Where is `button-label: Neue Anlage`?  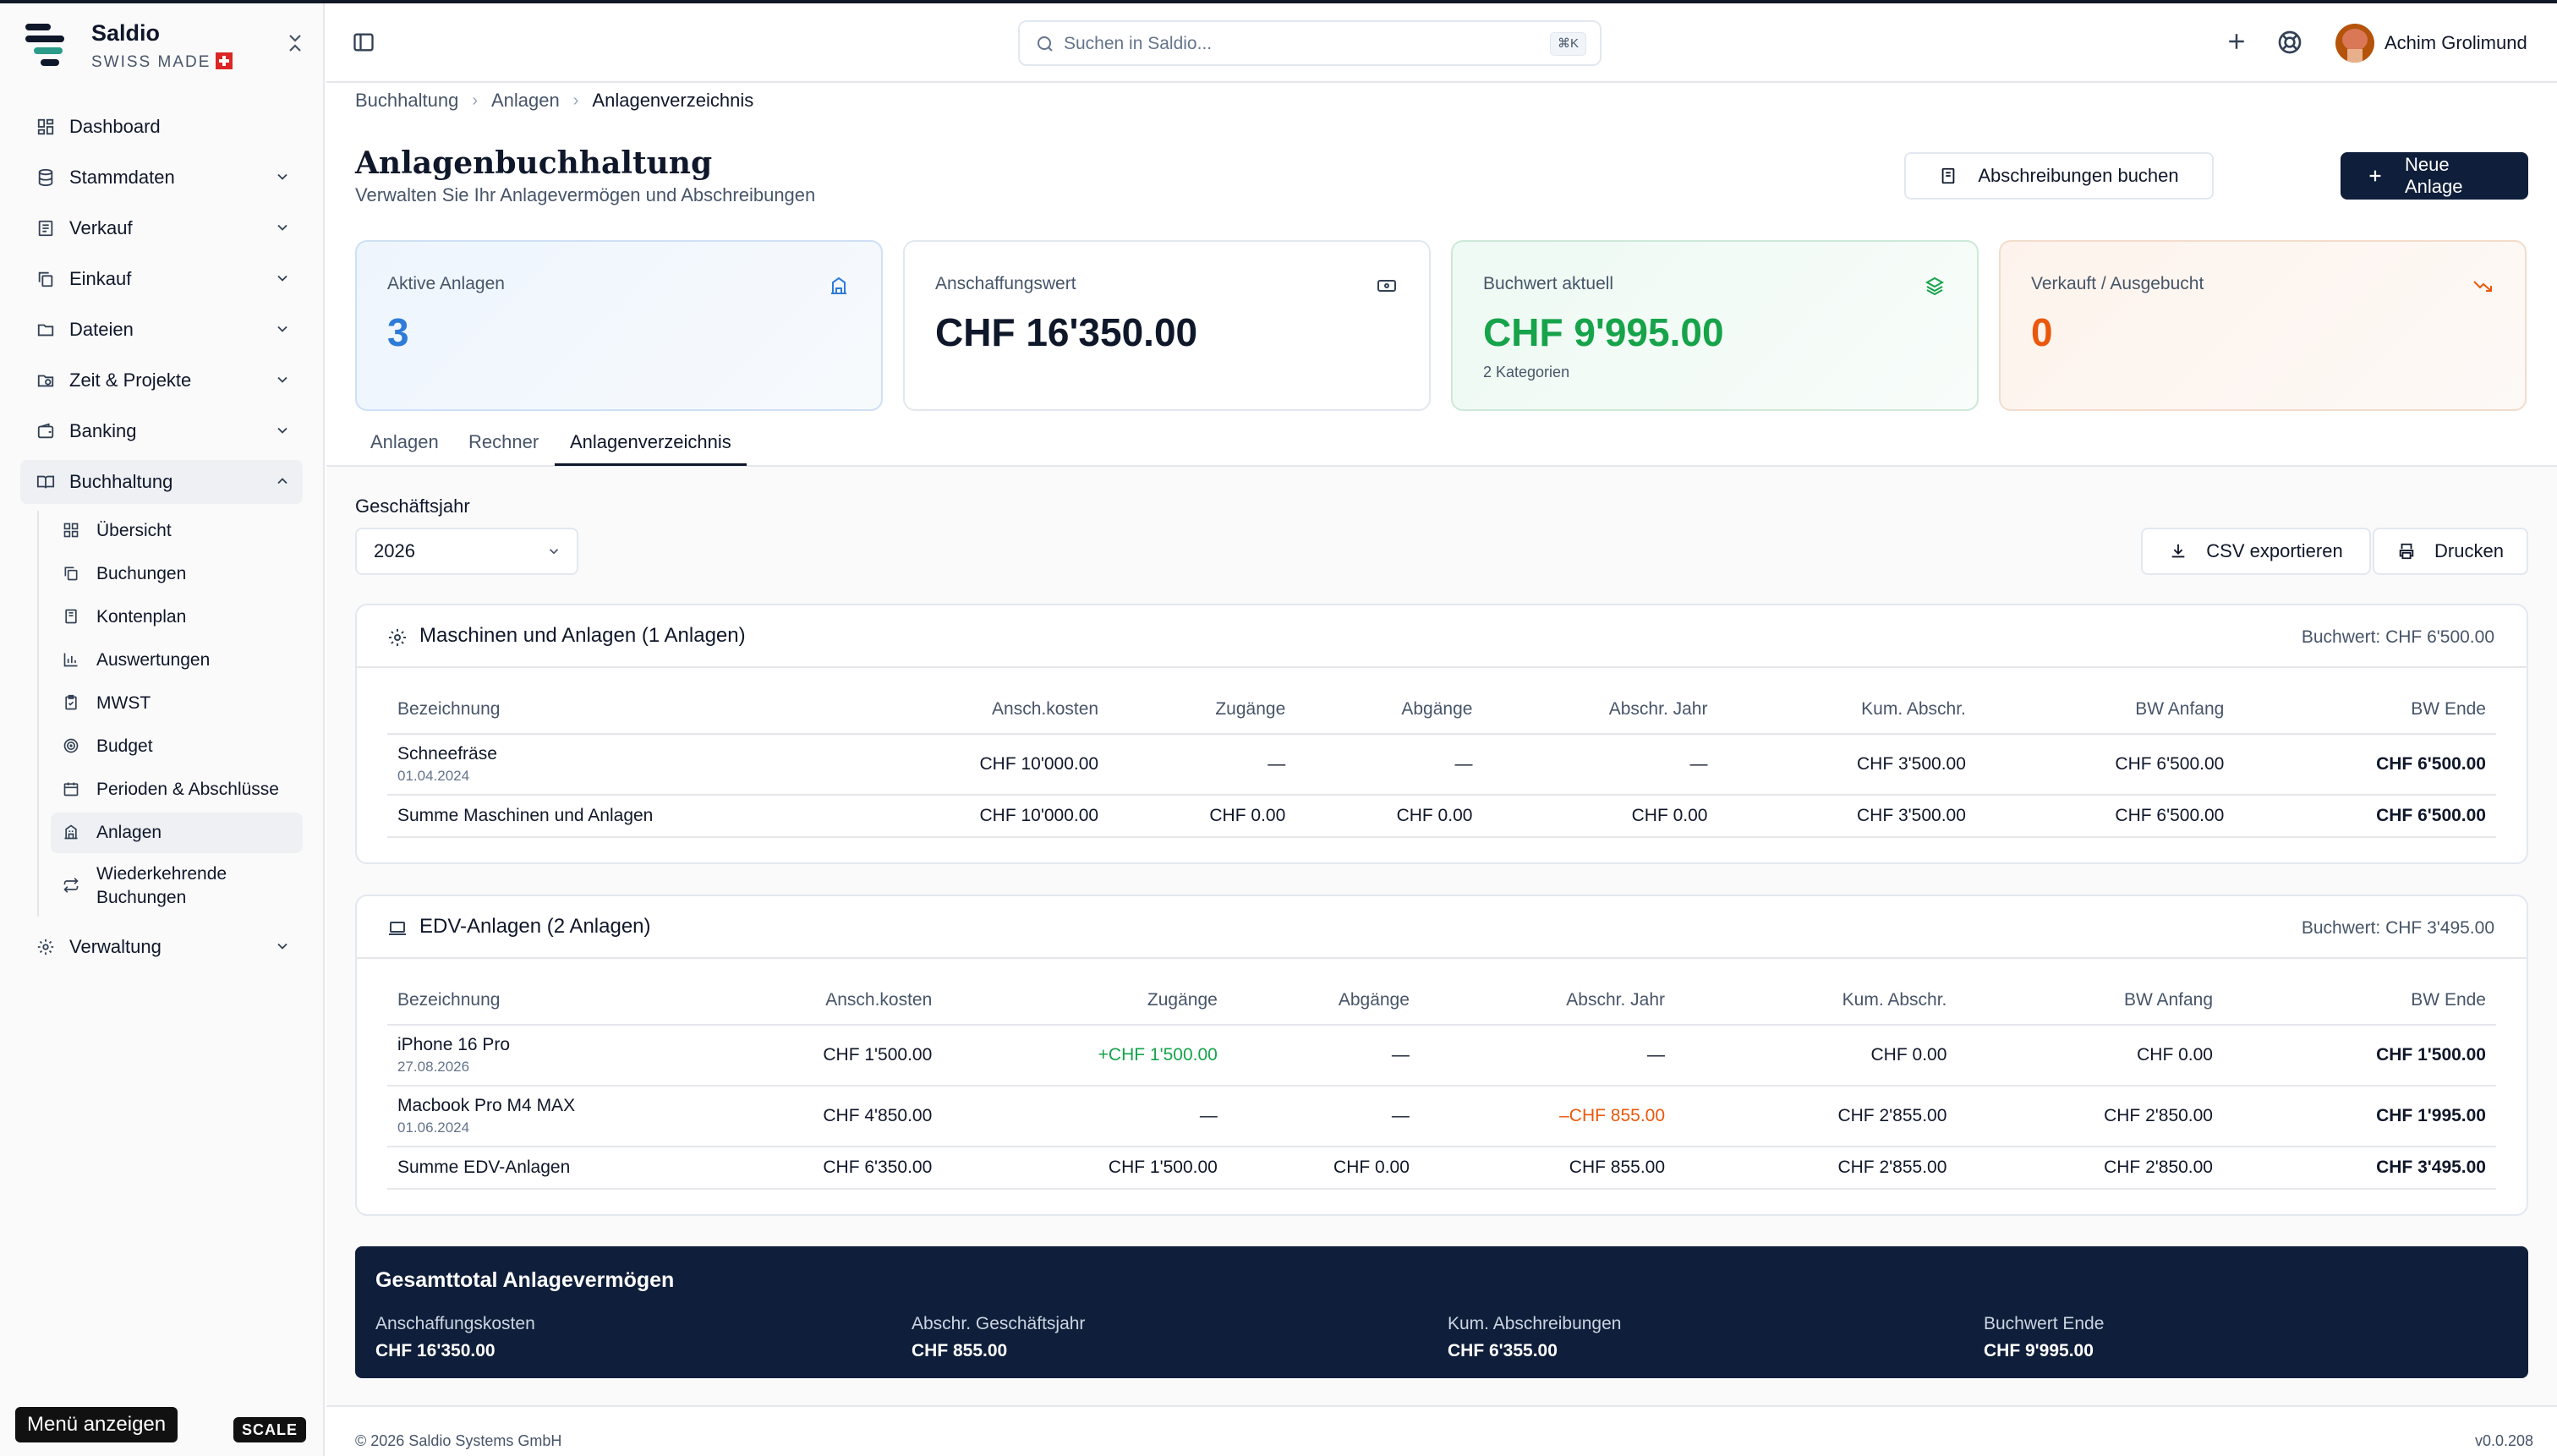
button-label: Neue Anlage is located at coordinates (2434, 175).